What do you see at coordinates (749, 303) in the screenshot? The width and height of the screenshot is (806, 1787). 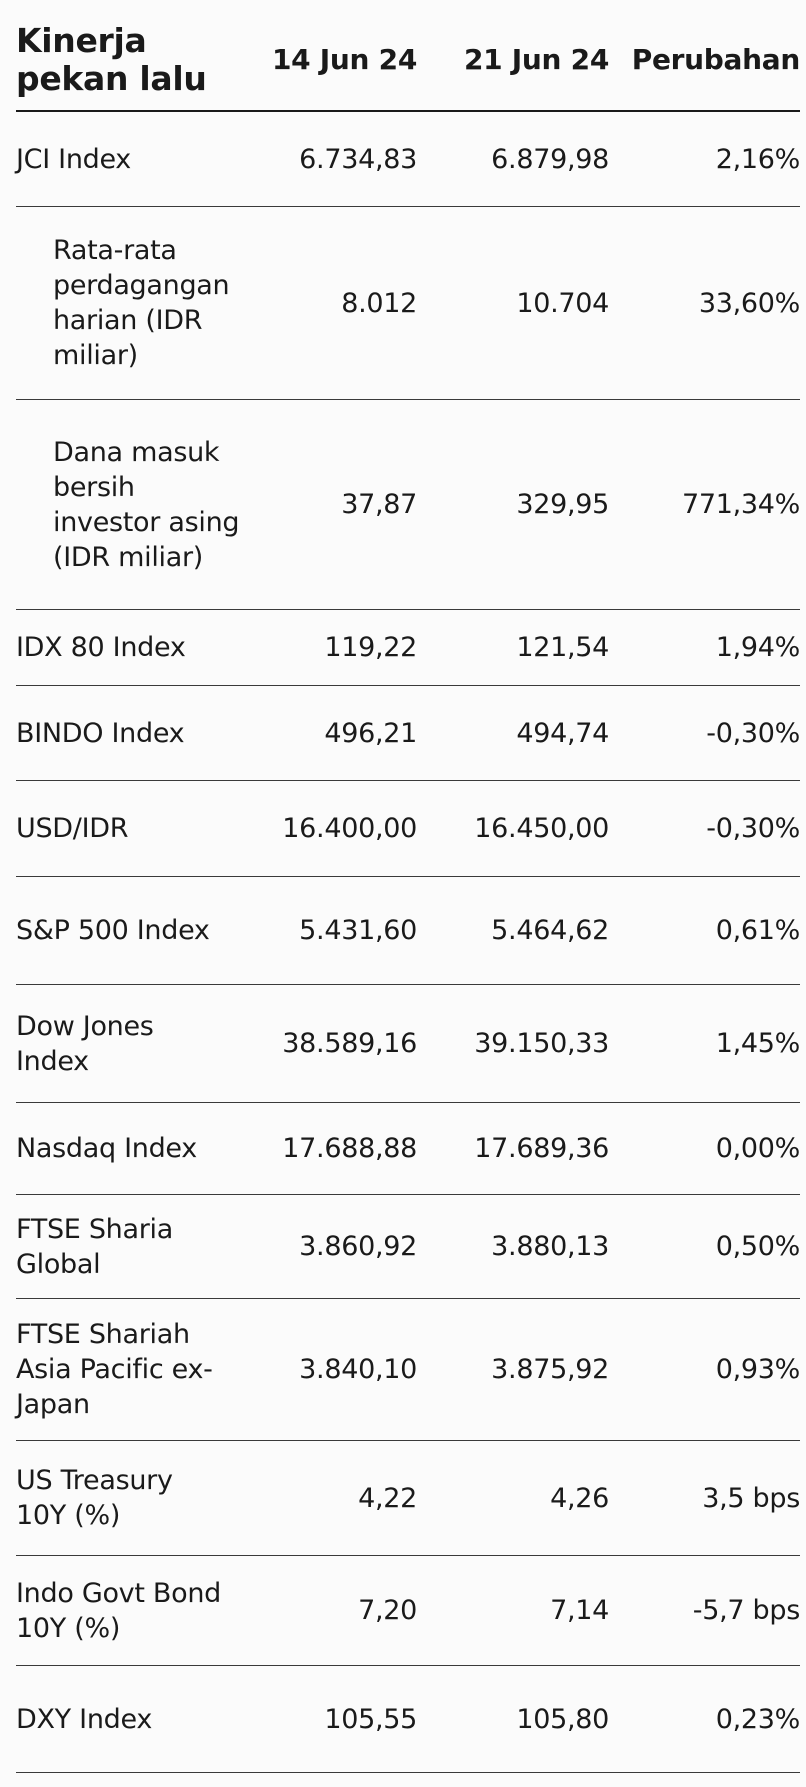 I see `row-value-change: 33,60%` at bounding box center [749, 303].